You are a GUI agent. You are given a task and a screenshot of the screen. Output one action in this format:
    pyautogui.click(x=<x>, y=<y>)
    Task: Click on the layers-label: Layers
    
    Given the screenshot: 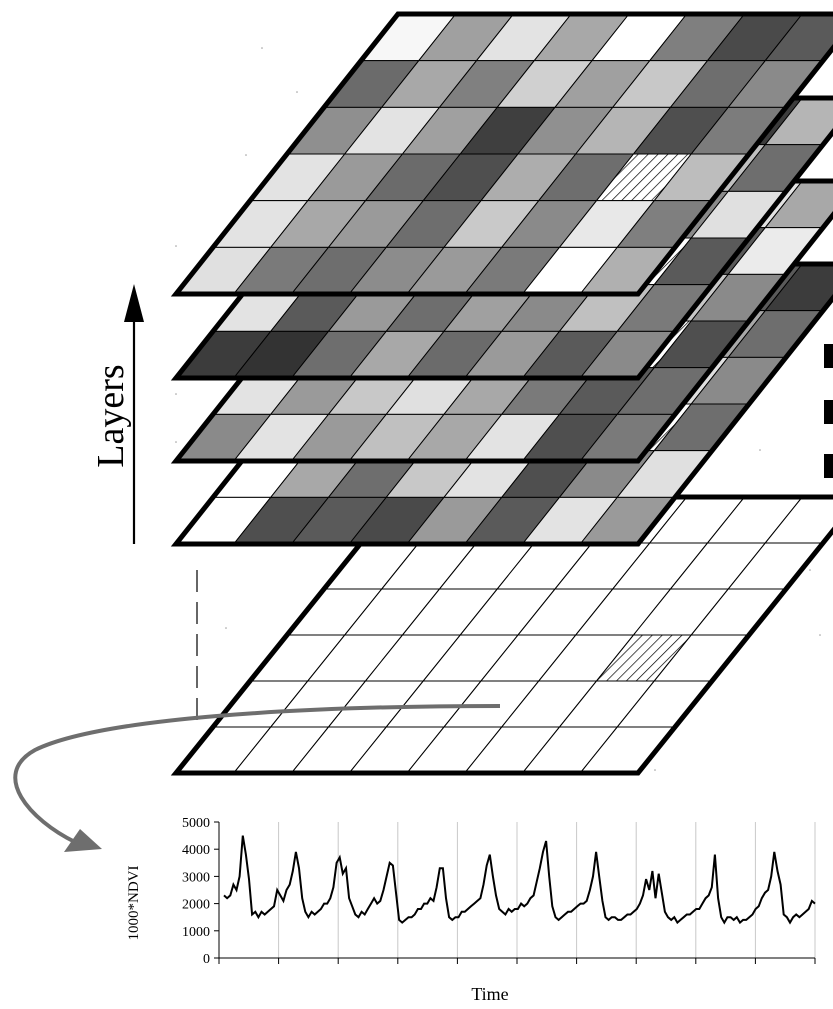 What is the action you would take?
    pyautogui.click(x=111, y=415)
    